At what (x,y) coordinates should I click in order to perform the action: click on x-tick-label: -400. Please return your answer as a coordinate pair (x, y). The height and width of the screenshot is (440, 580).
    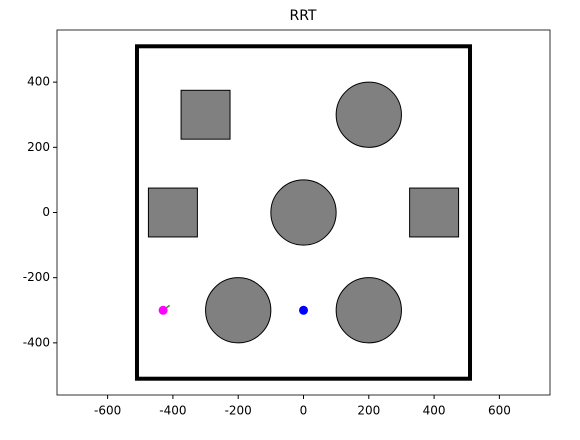
    Looking at the image, I should click on (172, 411).